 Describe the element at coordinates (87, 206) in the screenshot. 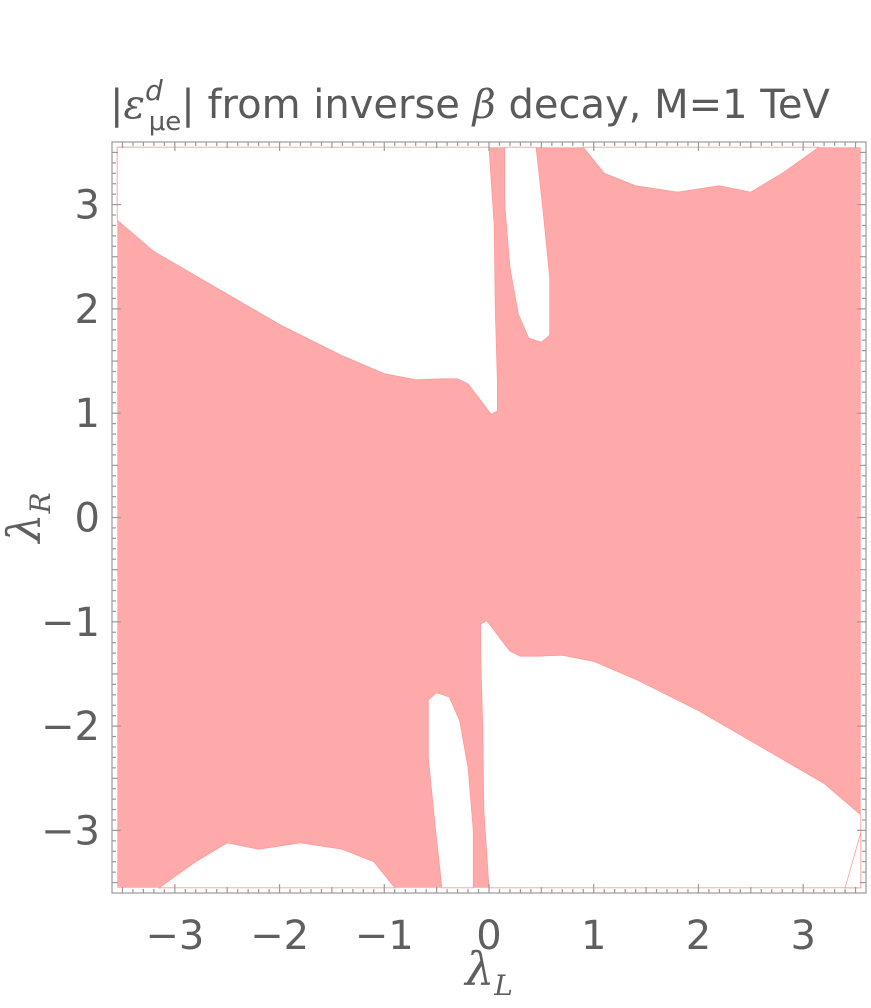

I see `y-tick-label: 3` at that location.